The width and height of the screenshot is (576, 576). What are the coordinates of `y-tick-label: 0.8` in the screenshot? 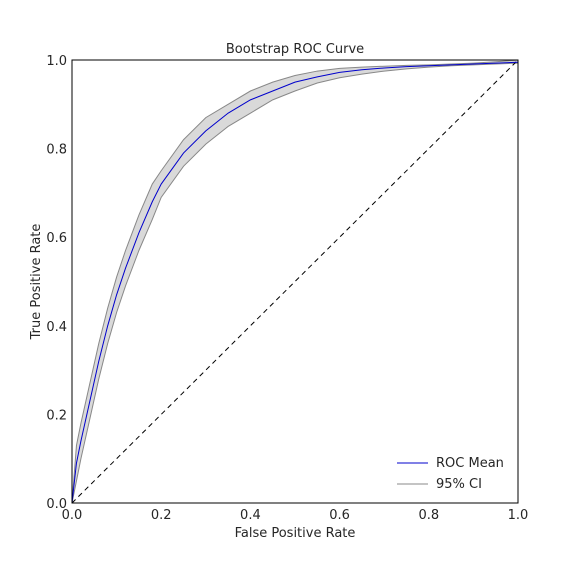 It's located at (56, 150).